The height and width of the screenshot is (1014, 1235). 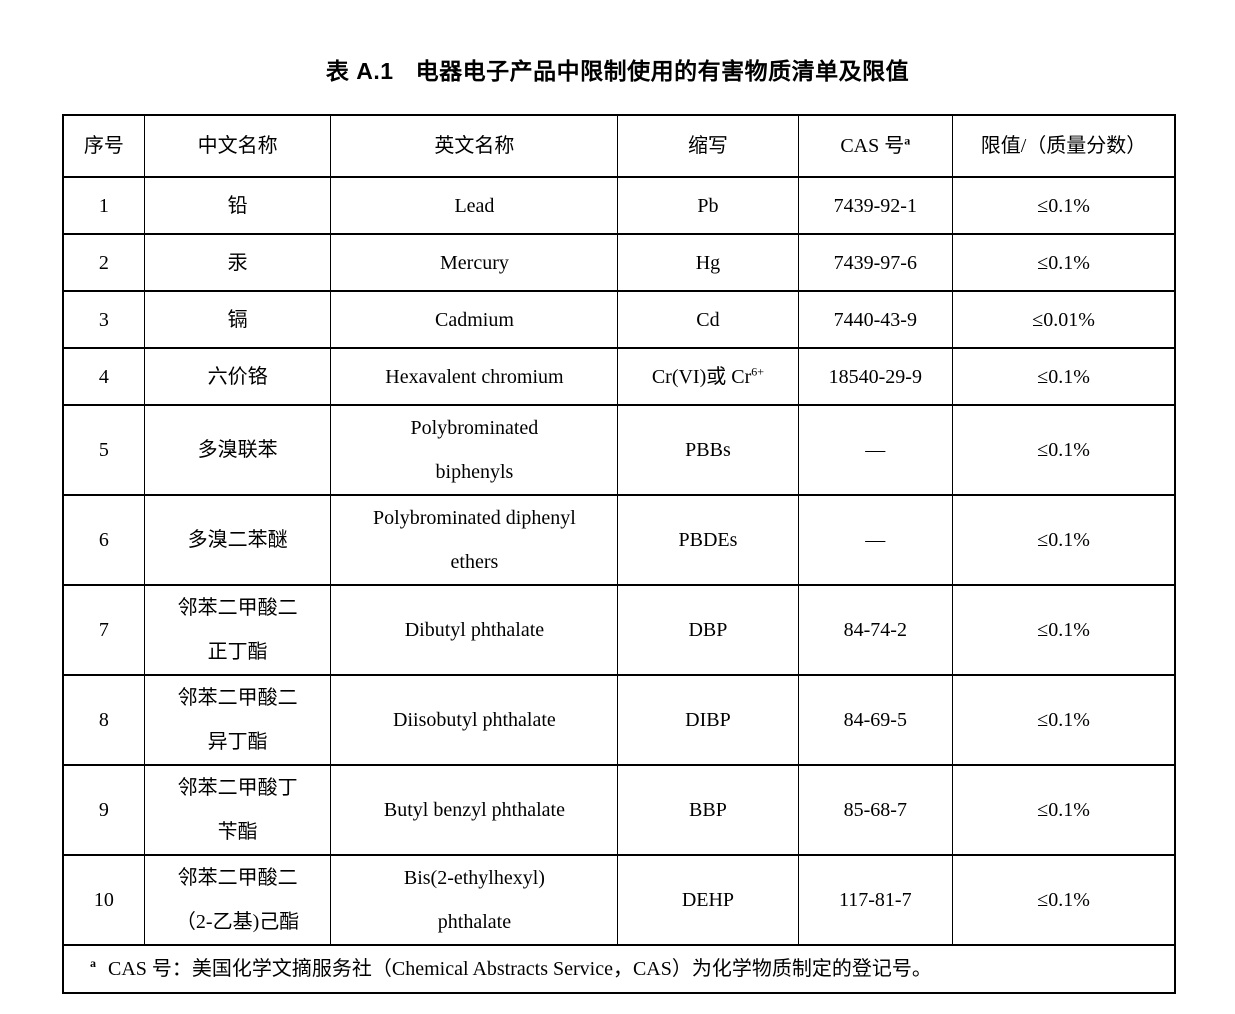 What do you see at coordinates (474, 146) in the screenshot?
I see `column-header-english-name: 英文名称` at bounding box center [474, 146].